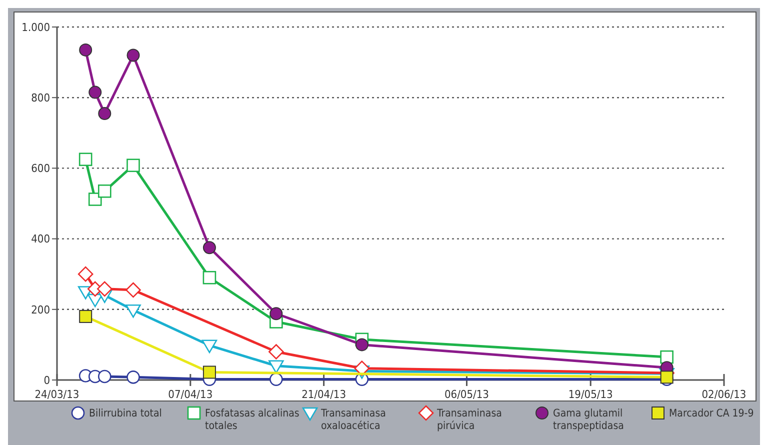  What do you see at coordinates (40, 97) in the screenshot?
I see `y-tick-label: 800` at bounding box center [40, 97].